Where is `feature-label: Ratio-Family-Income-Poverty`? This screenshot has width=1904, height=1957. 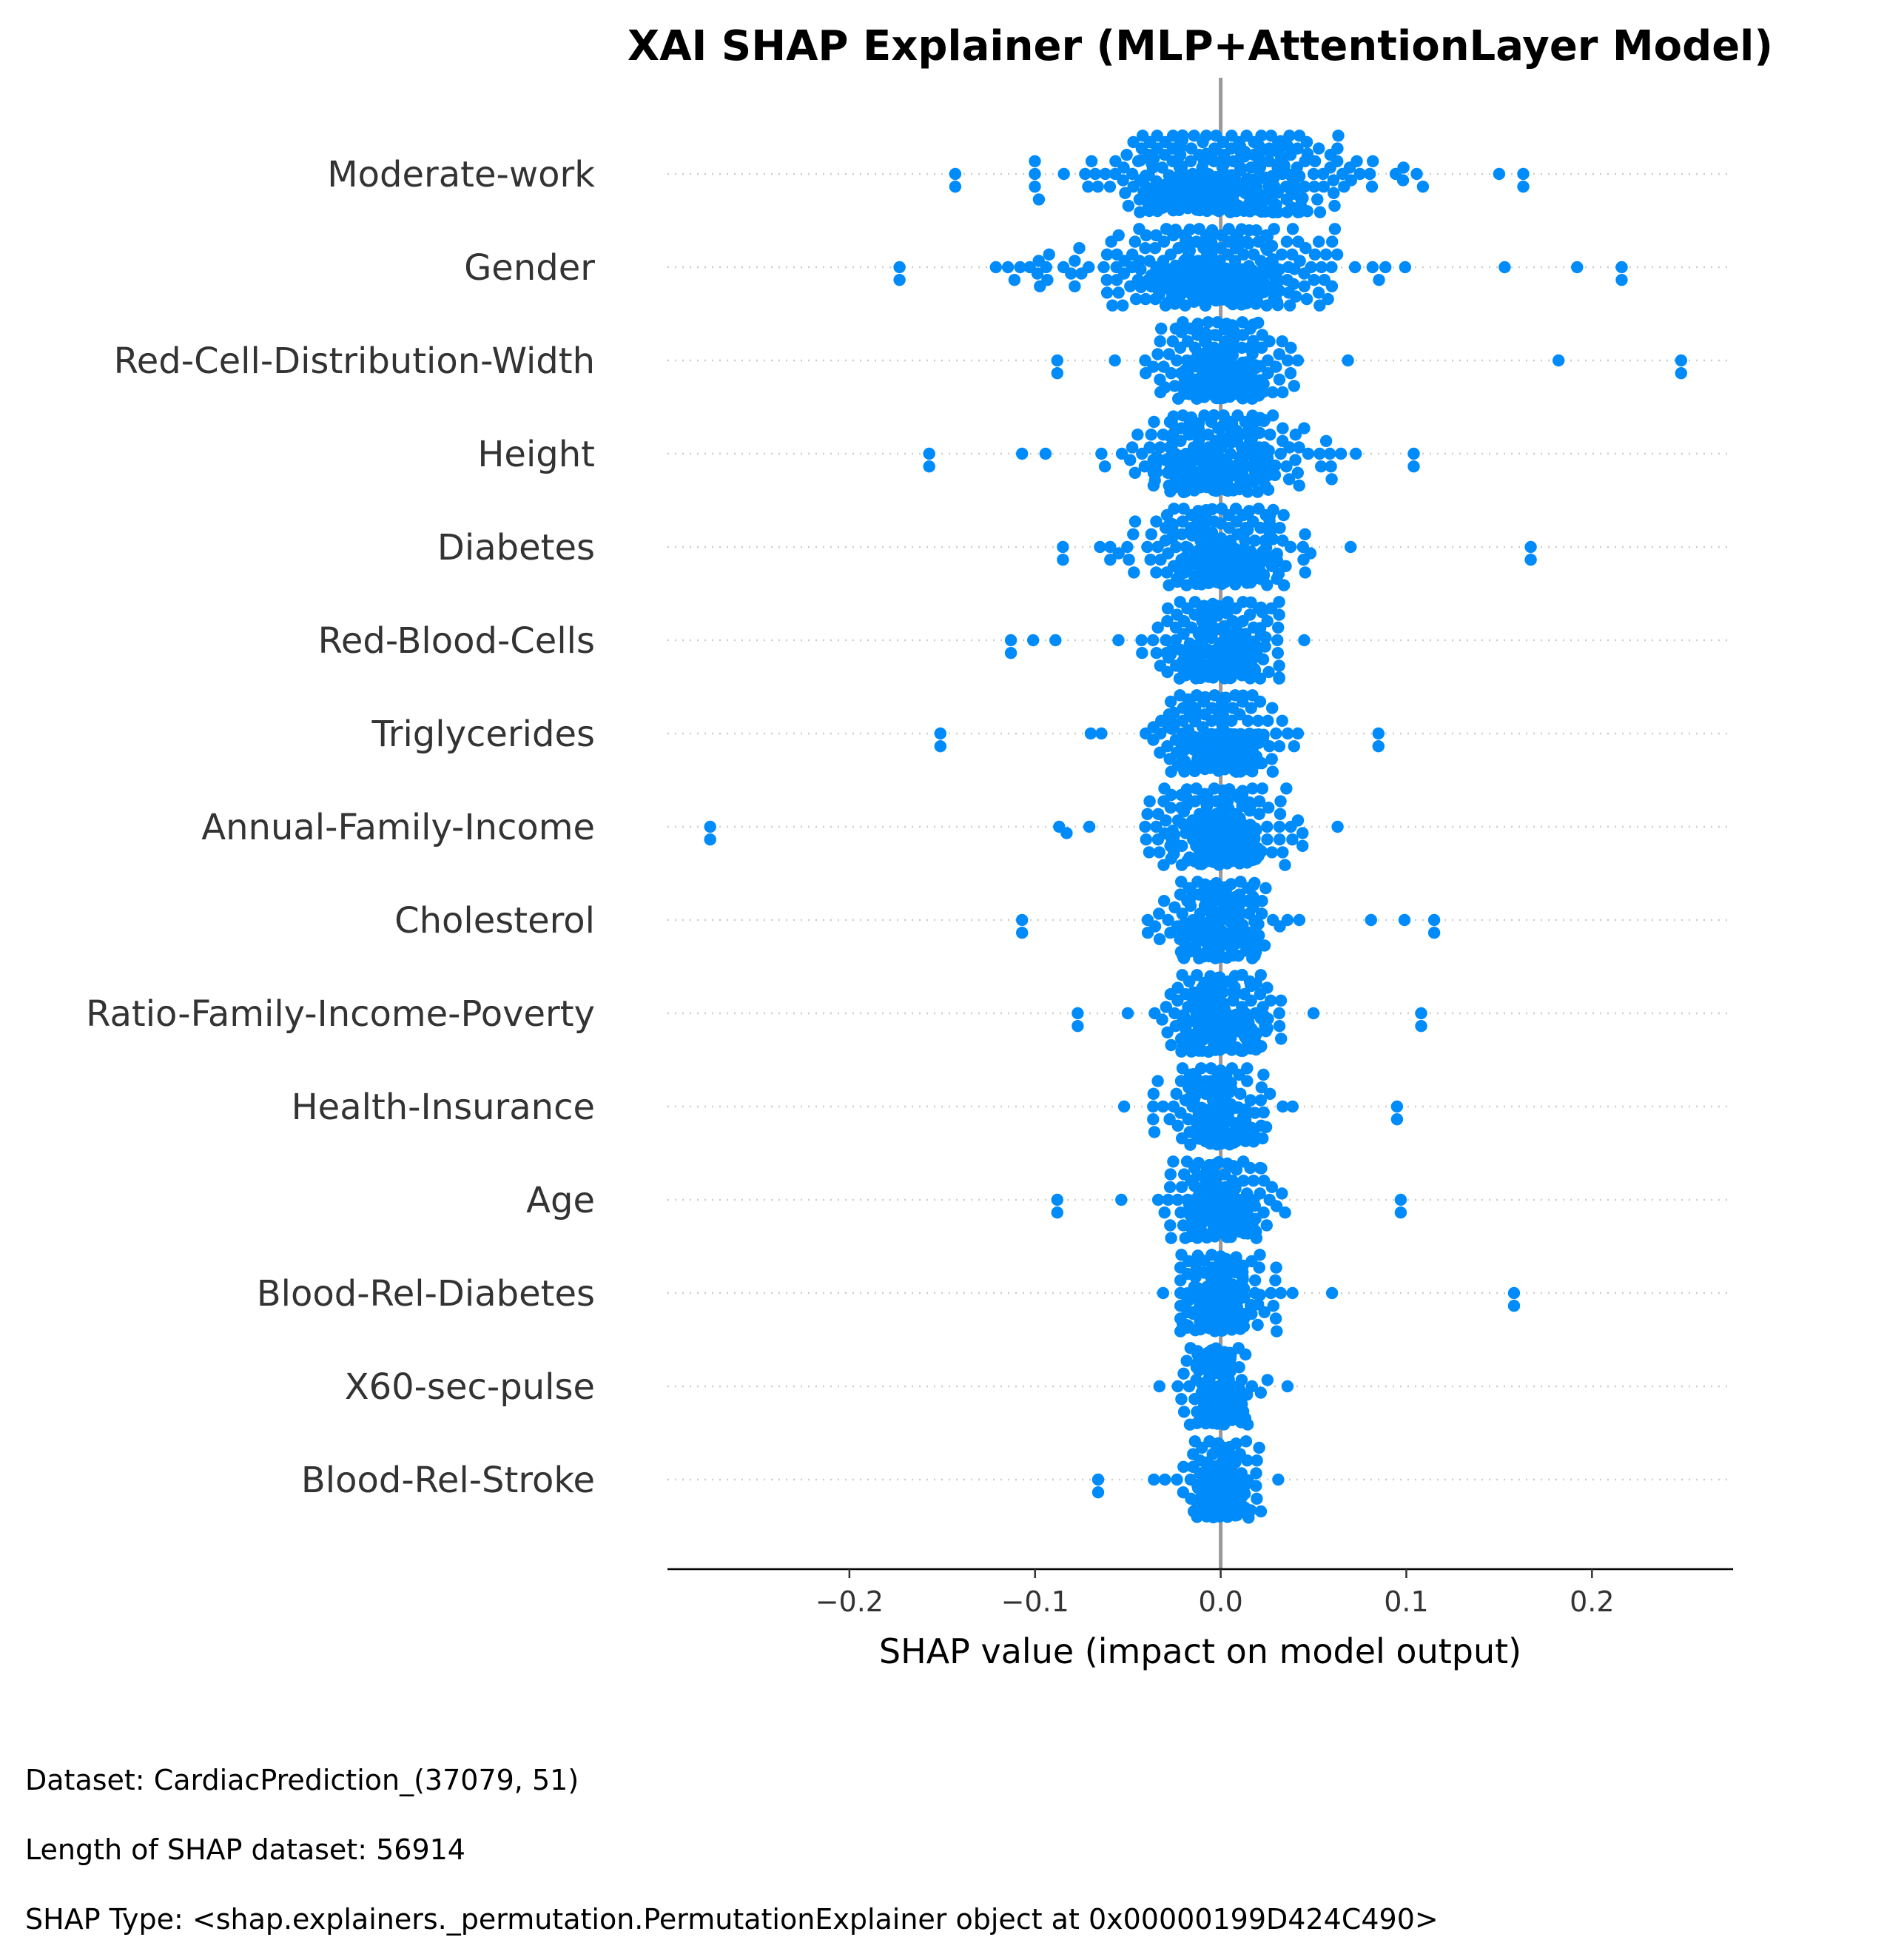 feature-label: Ratio-Family-Income-Poverty is located at coordinates (340, 1014).